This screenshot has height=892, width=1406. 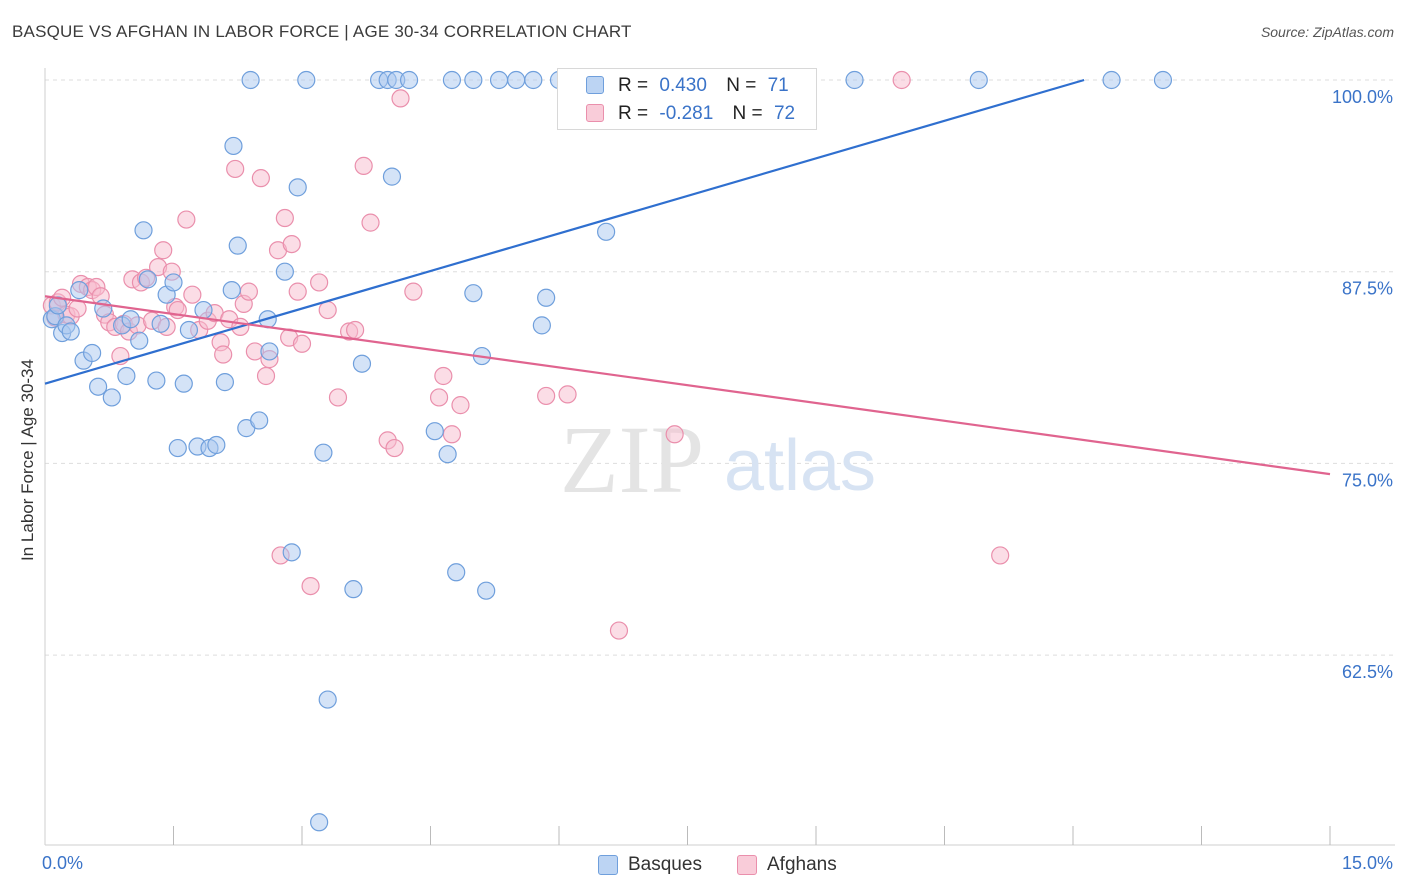 What do you see at coordinates (595, 85) in the screenshot?
I see `basques-swatch` at bounding box center [595, 85].